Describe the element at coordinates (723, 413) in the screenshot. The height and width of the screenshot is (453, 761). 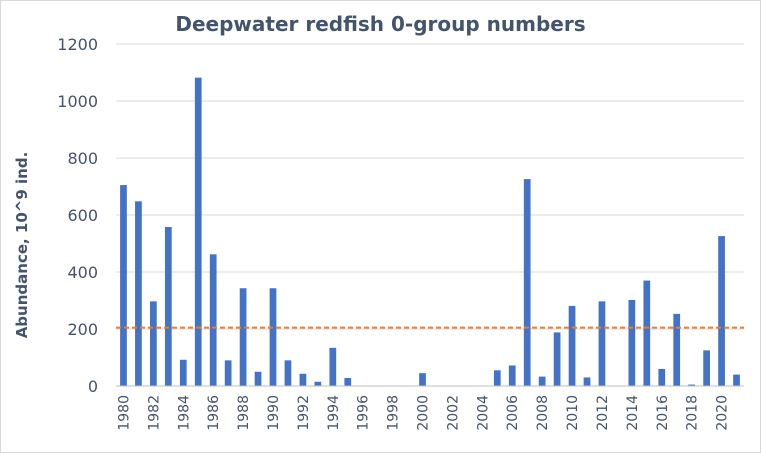
I see `x-tick-label: 2020` at that location.